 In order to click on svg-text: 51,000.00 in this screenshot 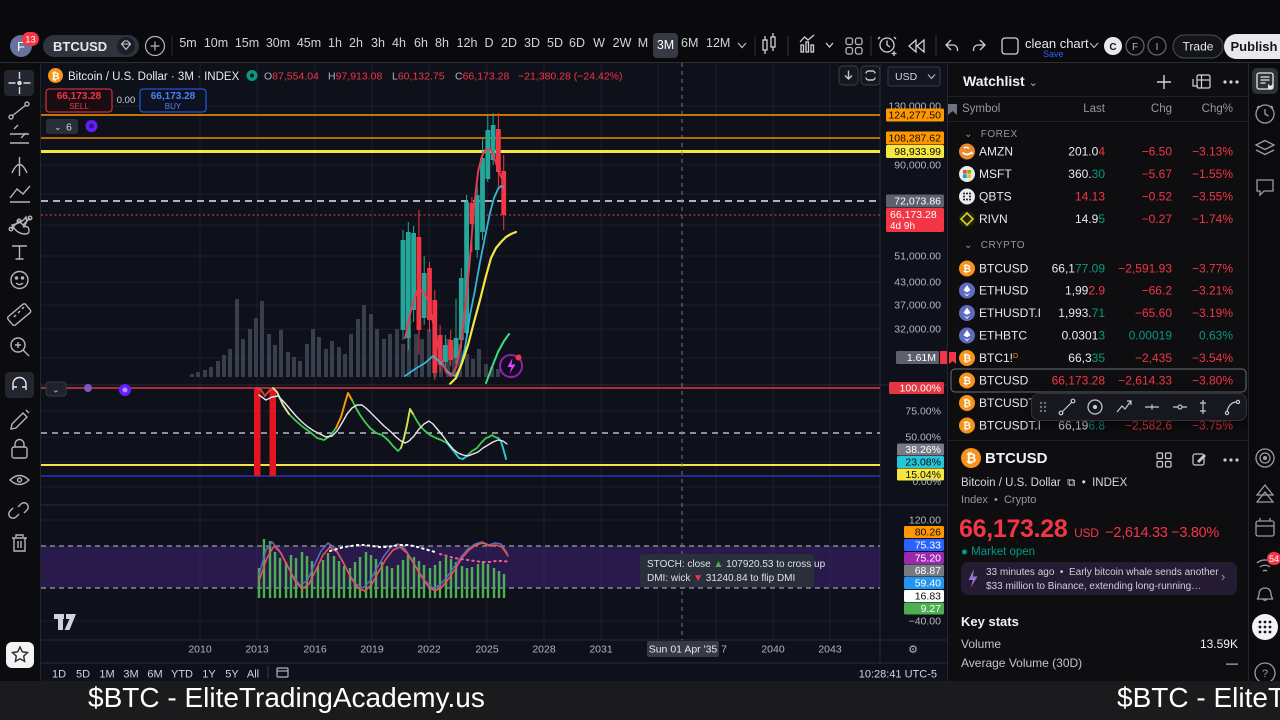, I will do `click(917, 257)`.